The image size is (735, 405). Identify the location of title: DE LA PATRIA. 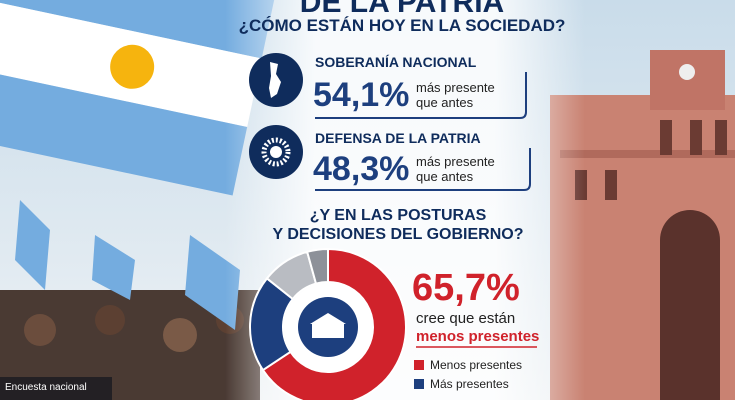
(402, 9).